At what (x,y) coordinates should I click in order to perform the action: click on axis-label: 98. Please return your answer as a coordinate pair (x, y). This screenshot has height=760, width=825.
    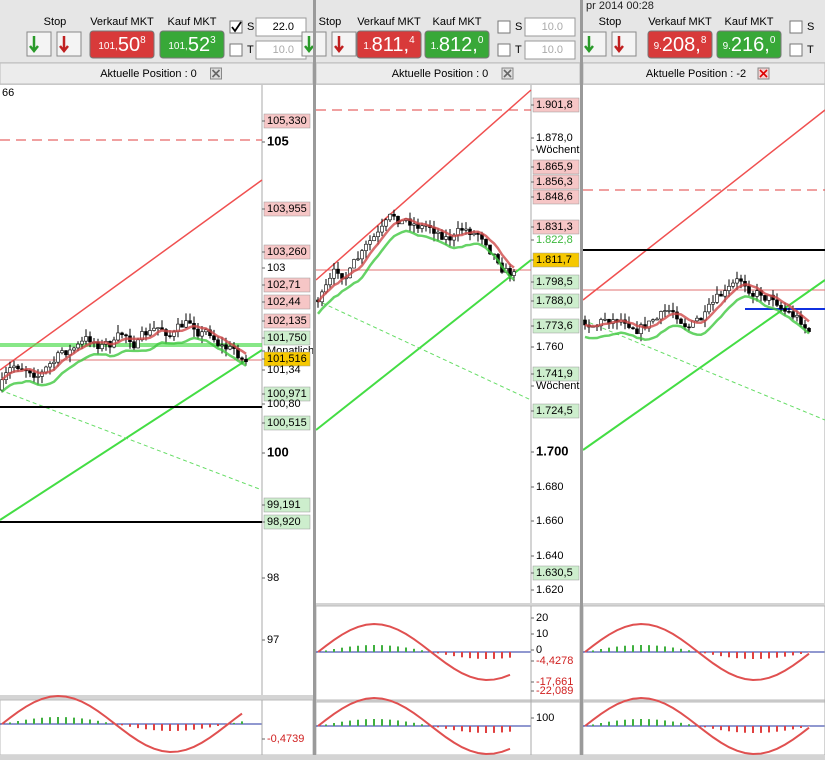
    Looking at the image, I should click on (273, 578).